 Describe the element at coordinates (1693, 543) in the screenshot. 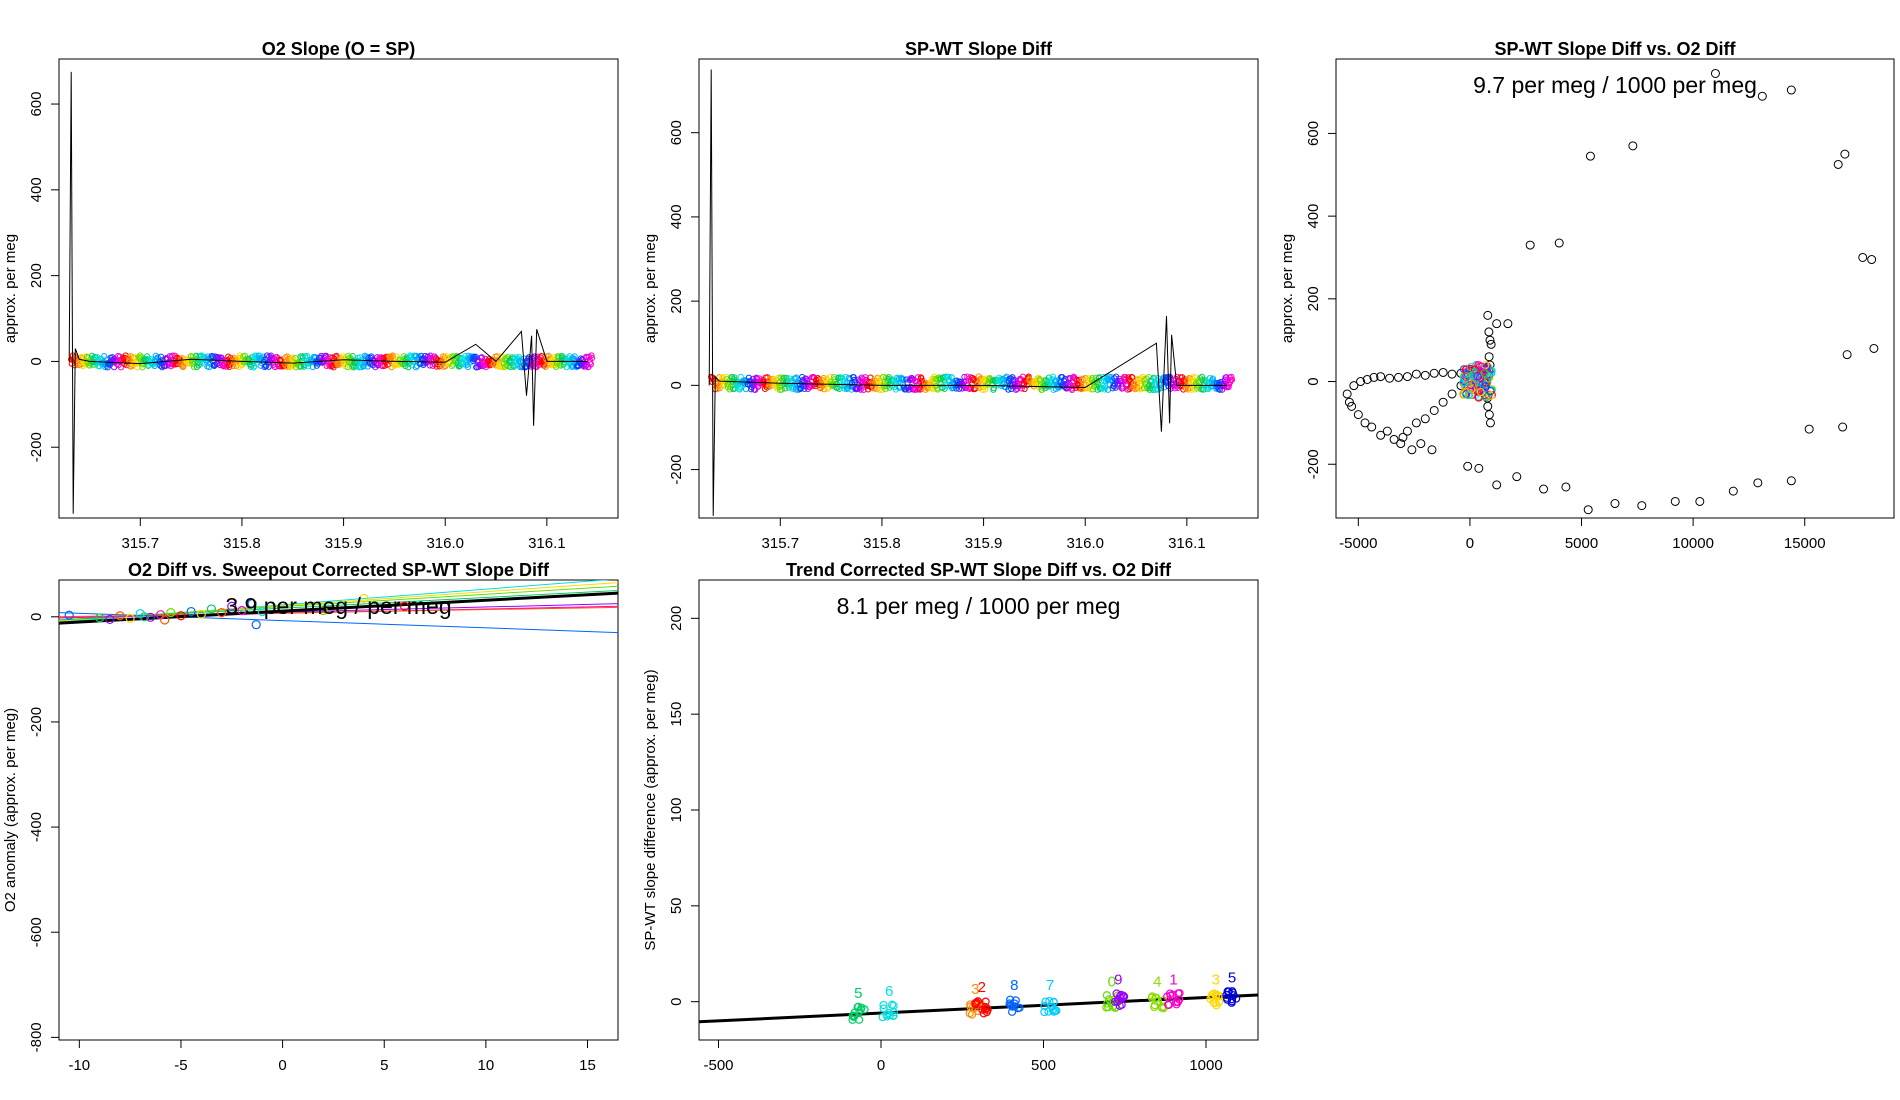

I see `x-tick-label: 10000` at that location.